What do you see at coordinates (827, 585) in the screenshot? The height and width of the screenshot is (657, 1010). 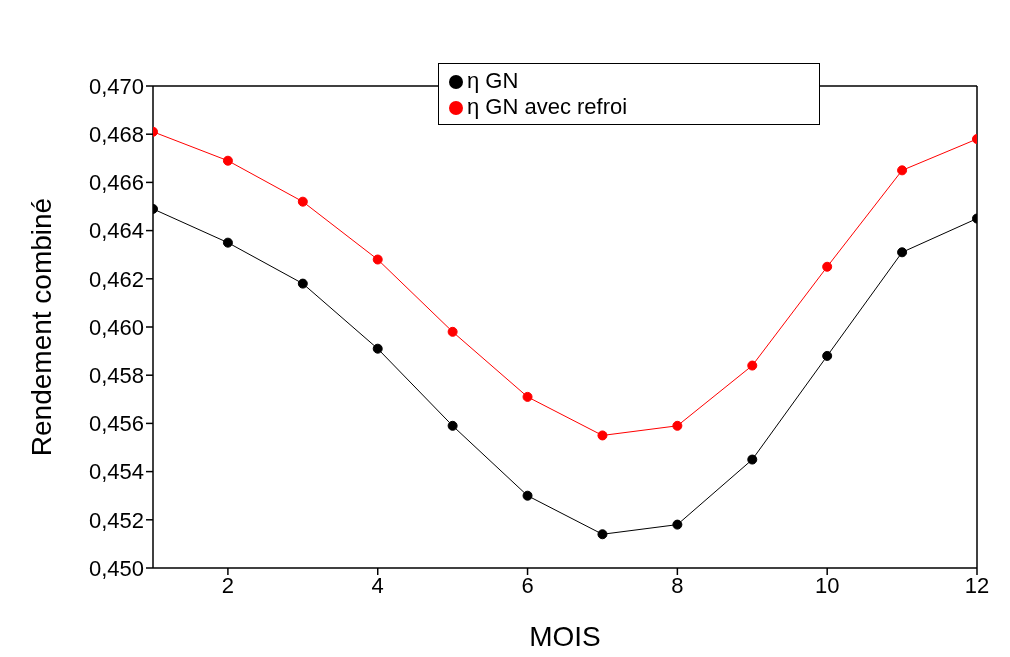 I see `x-tick-label: 10` at bounding box center [827, 585].